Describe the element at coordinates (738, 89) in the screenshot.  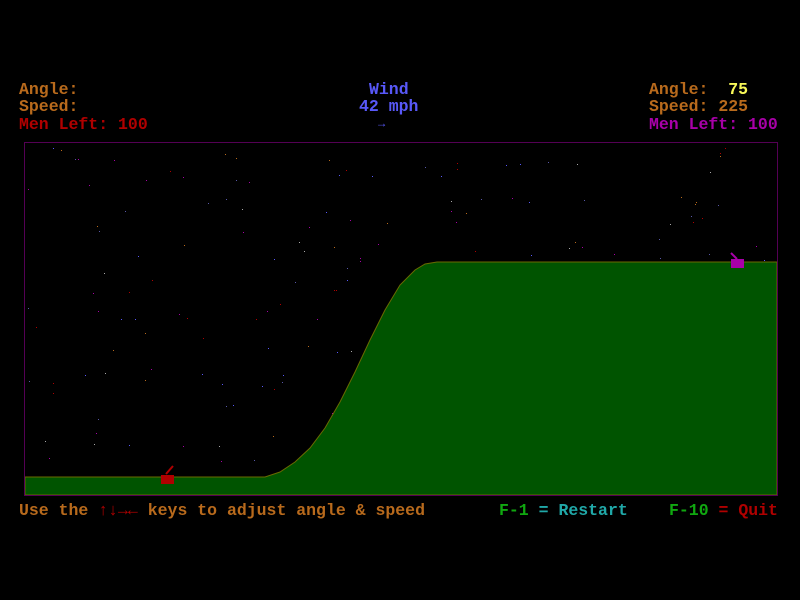
I see `p2-angle-value: 75` at that location.